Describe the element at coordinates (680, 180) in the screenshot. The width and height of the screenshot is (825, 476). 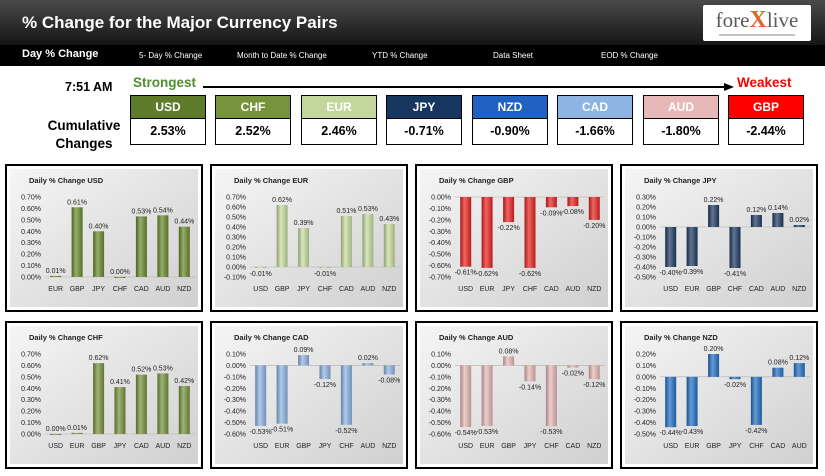
I see `chart-title: Daily % Change JPY` at that location.